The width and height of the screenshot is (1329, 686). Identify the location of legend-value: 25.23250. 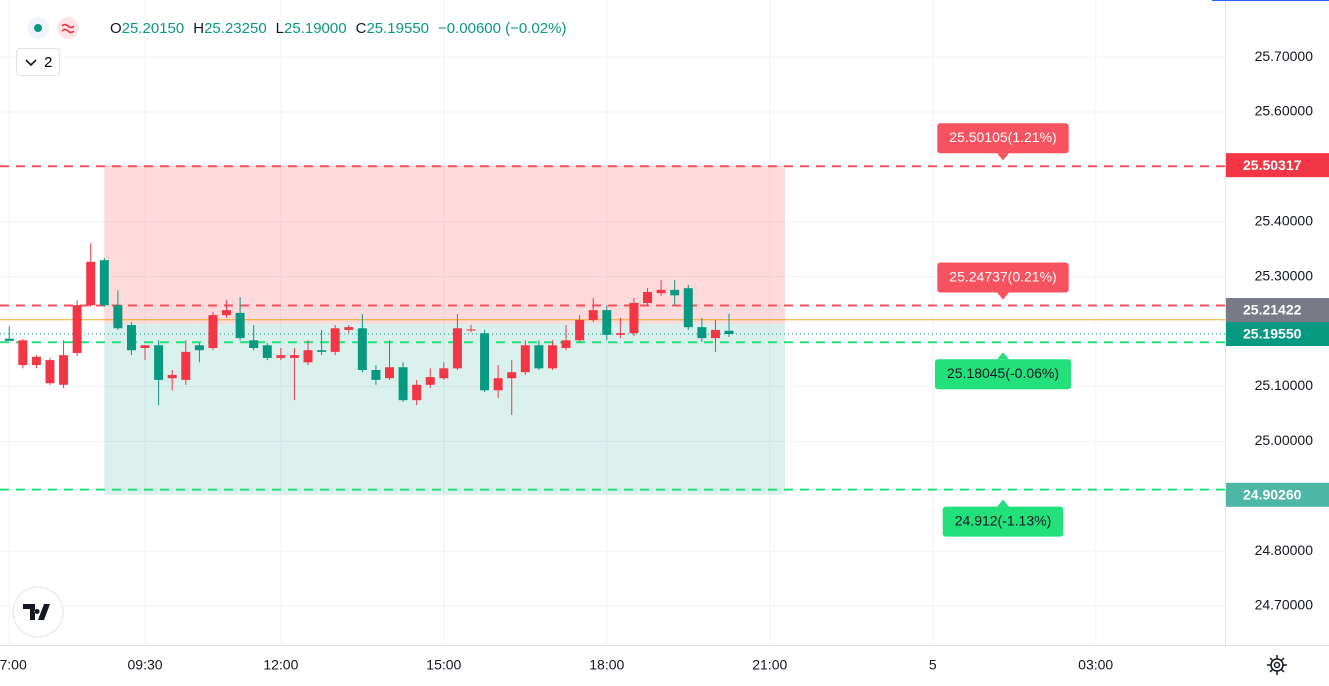
(235, 28).